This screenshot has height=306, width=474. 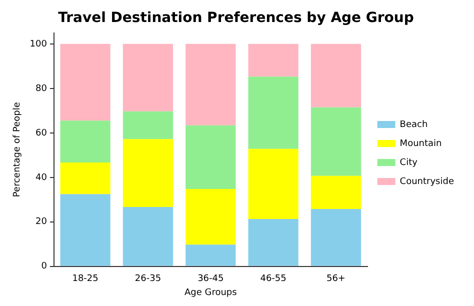 I want to click on x-tick-label: 26-35, so click(x=148, y=279).